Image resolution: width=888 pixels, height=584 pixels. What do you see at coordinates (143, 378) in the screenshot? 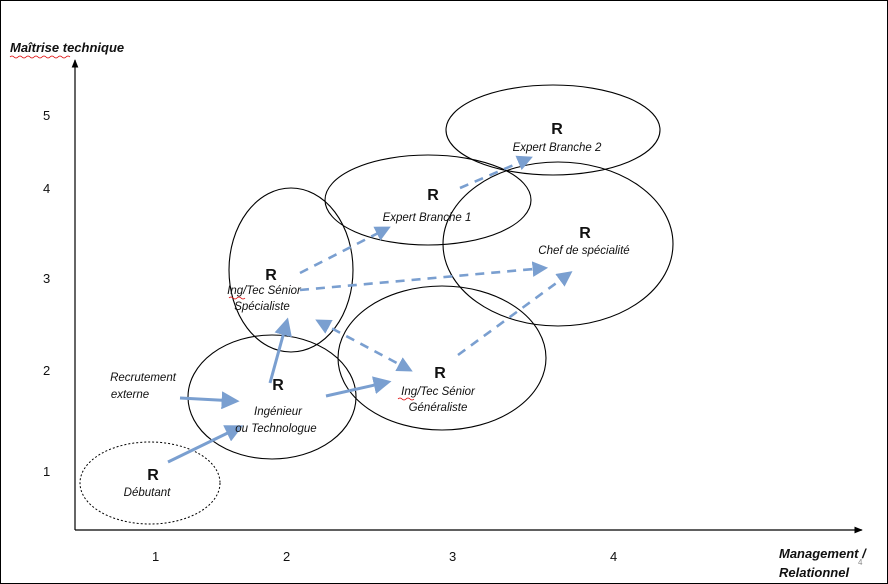
I see `external-label: Recrutement` at bounding box center [143, 378].